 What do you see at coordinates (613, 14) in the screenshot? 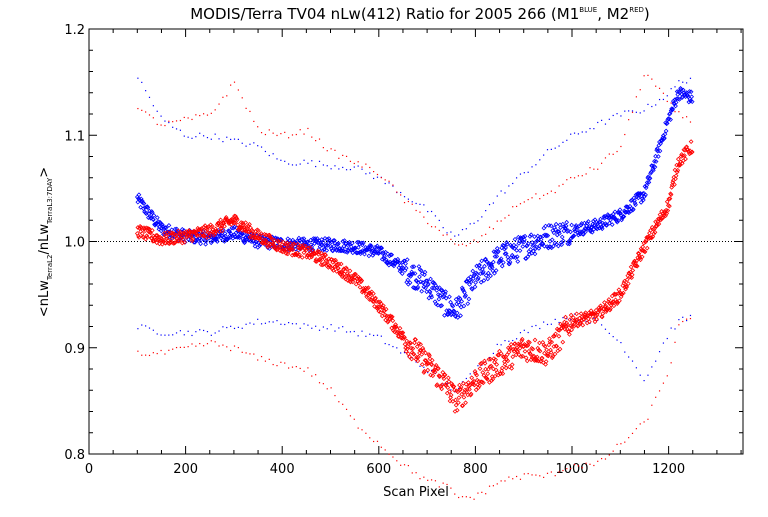
I see `title-mid: , M2` at bounding box center [613, 14].